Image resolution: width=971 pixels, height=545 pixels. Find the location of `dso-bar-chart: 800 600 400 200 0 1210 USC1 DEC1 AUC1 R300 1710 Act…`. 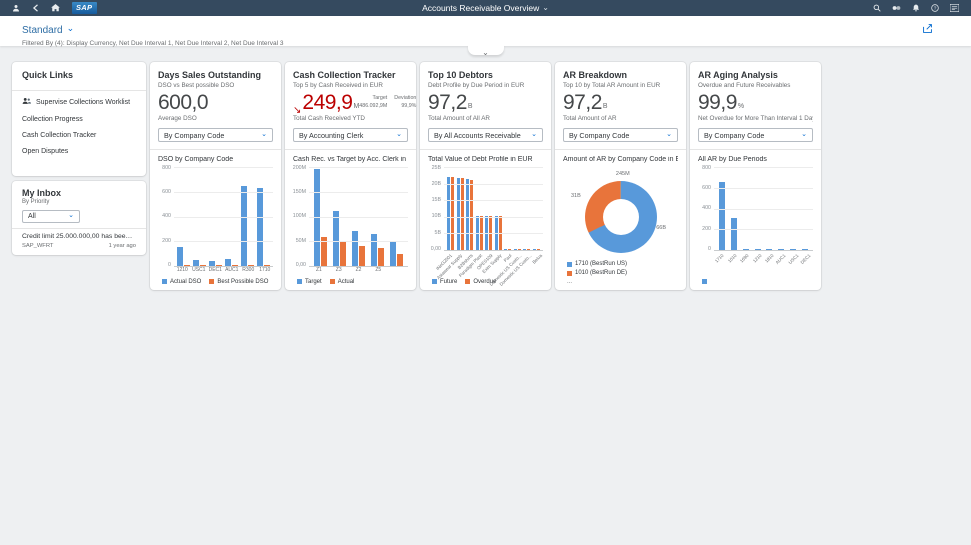

dso-bar-chart: 800 600 400 200 0 1210 USC1 DEC1 AUC1 R300 1710 Act… is located at coordinates (215, 225).